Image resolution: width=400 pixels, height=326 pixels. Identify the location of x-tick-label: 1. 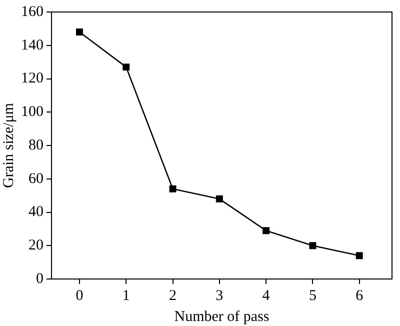
(126, 296).